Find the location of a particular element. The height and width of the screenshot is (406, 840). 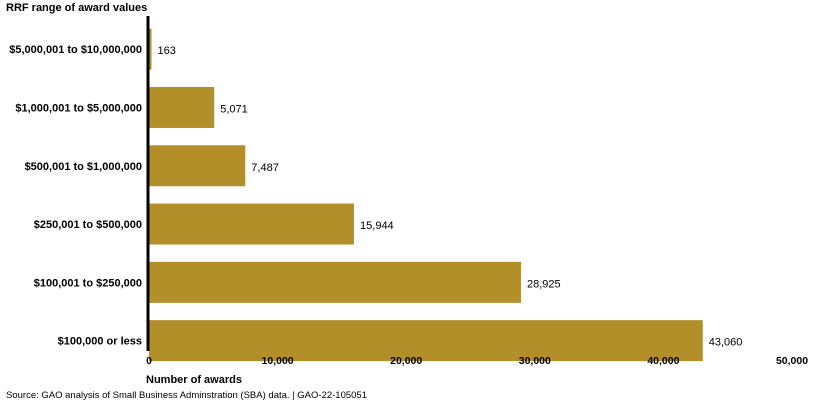

data-label: 5,071 is located at coordinates (234, 109).